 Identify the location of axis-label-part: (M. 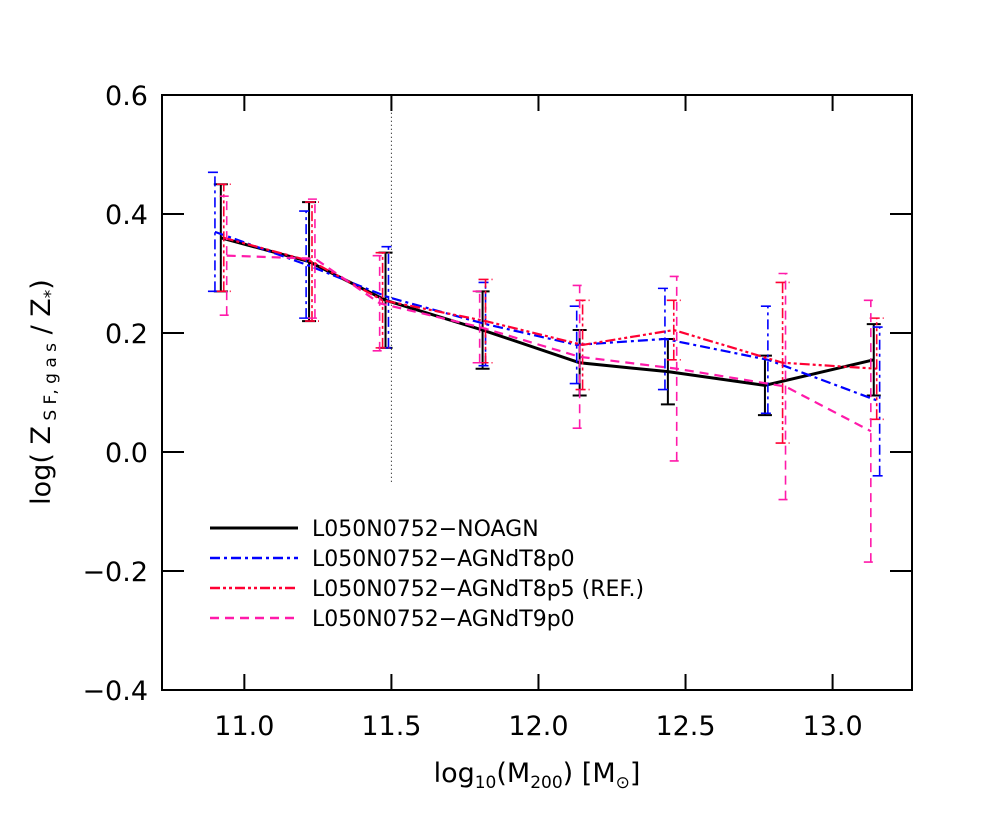
(513, 773).